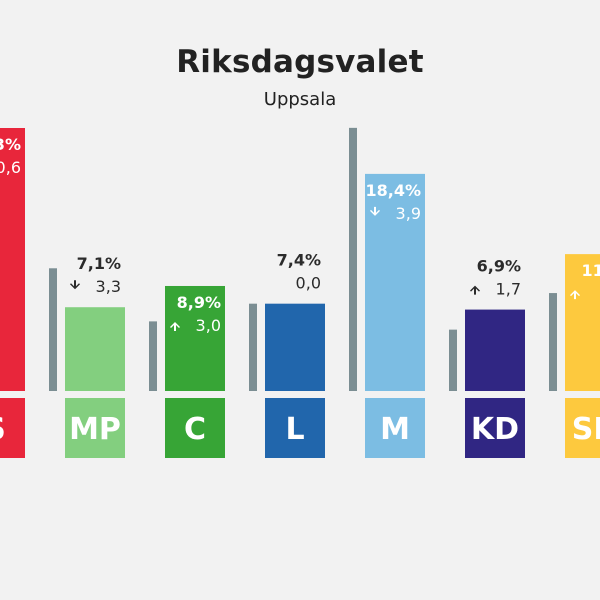  I want to click on value-label-m: 18,4%, so click(393, 190).